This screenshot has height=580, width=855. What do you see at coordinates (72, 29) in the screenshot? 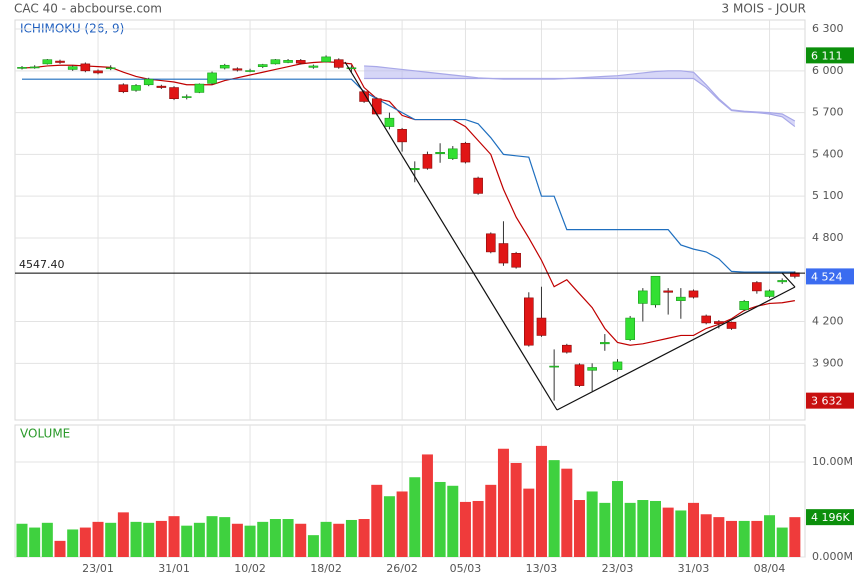
I see `price-title: ICHIMOKU (26, 9)` at bounding box center [72, 29].